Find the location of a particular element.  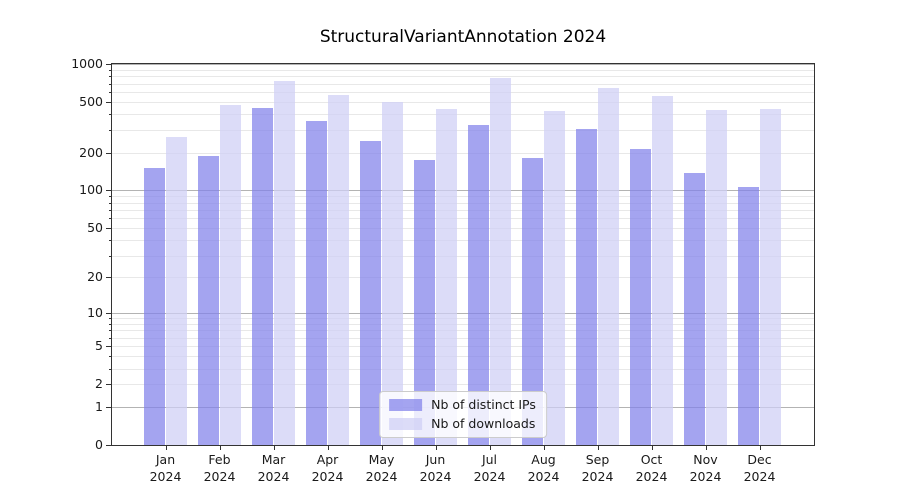

x-tick-label-jul-2024: Jul 2024 is located at coordinates (489, 468).